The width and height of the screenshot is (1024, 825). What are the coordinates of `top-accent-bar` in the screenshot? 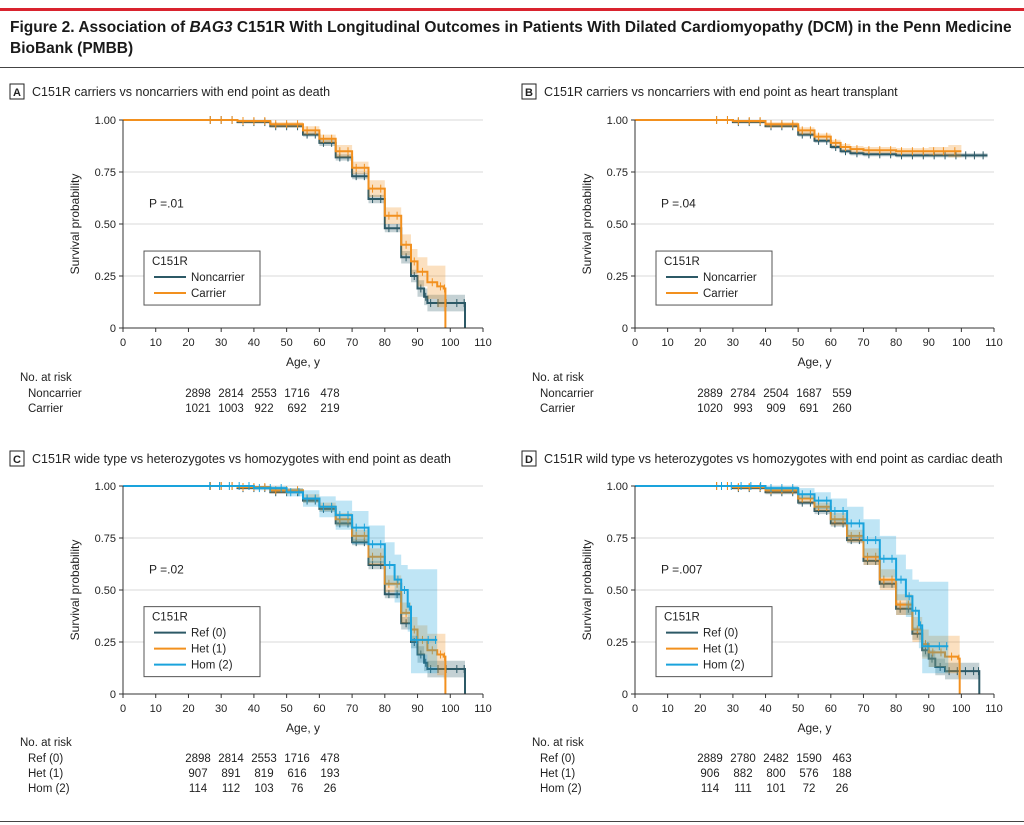 It's located at (512, 9).